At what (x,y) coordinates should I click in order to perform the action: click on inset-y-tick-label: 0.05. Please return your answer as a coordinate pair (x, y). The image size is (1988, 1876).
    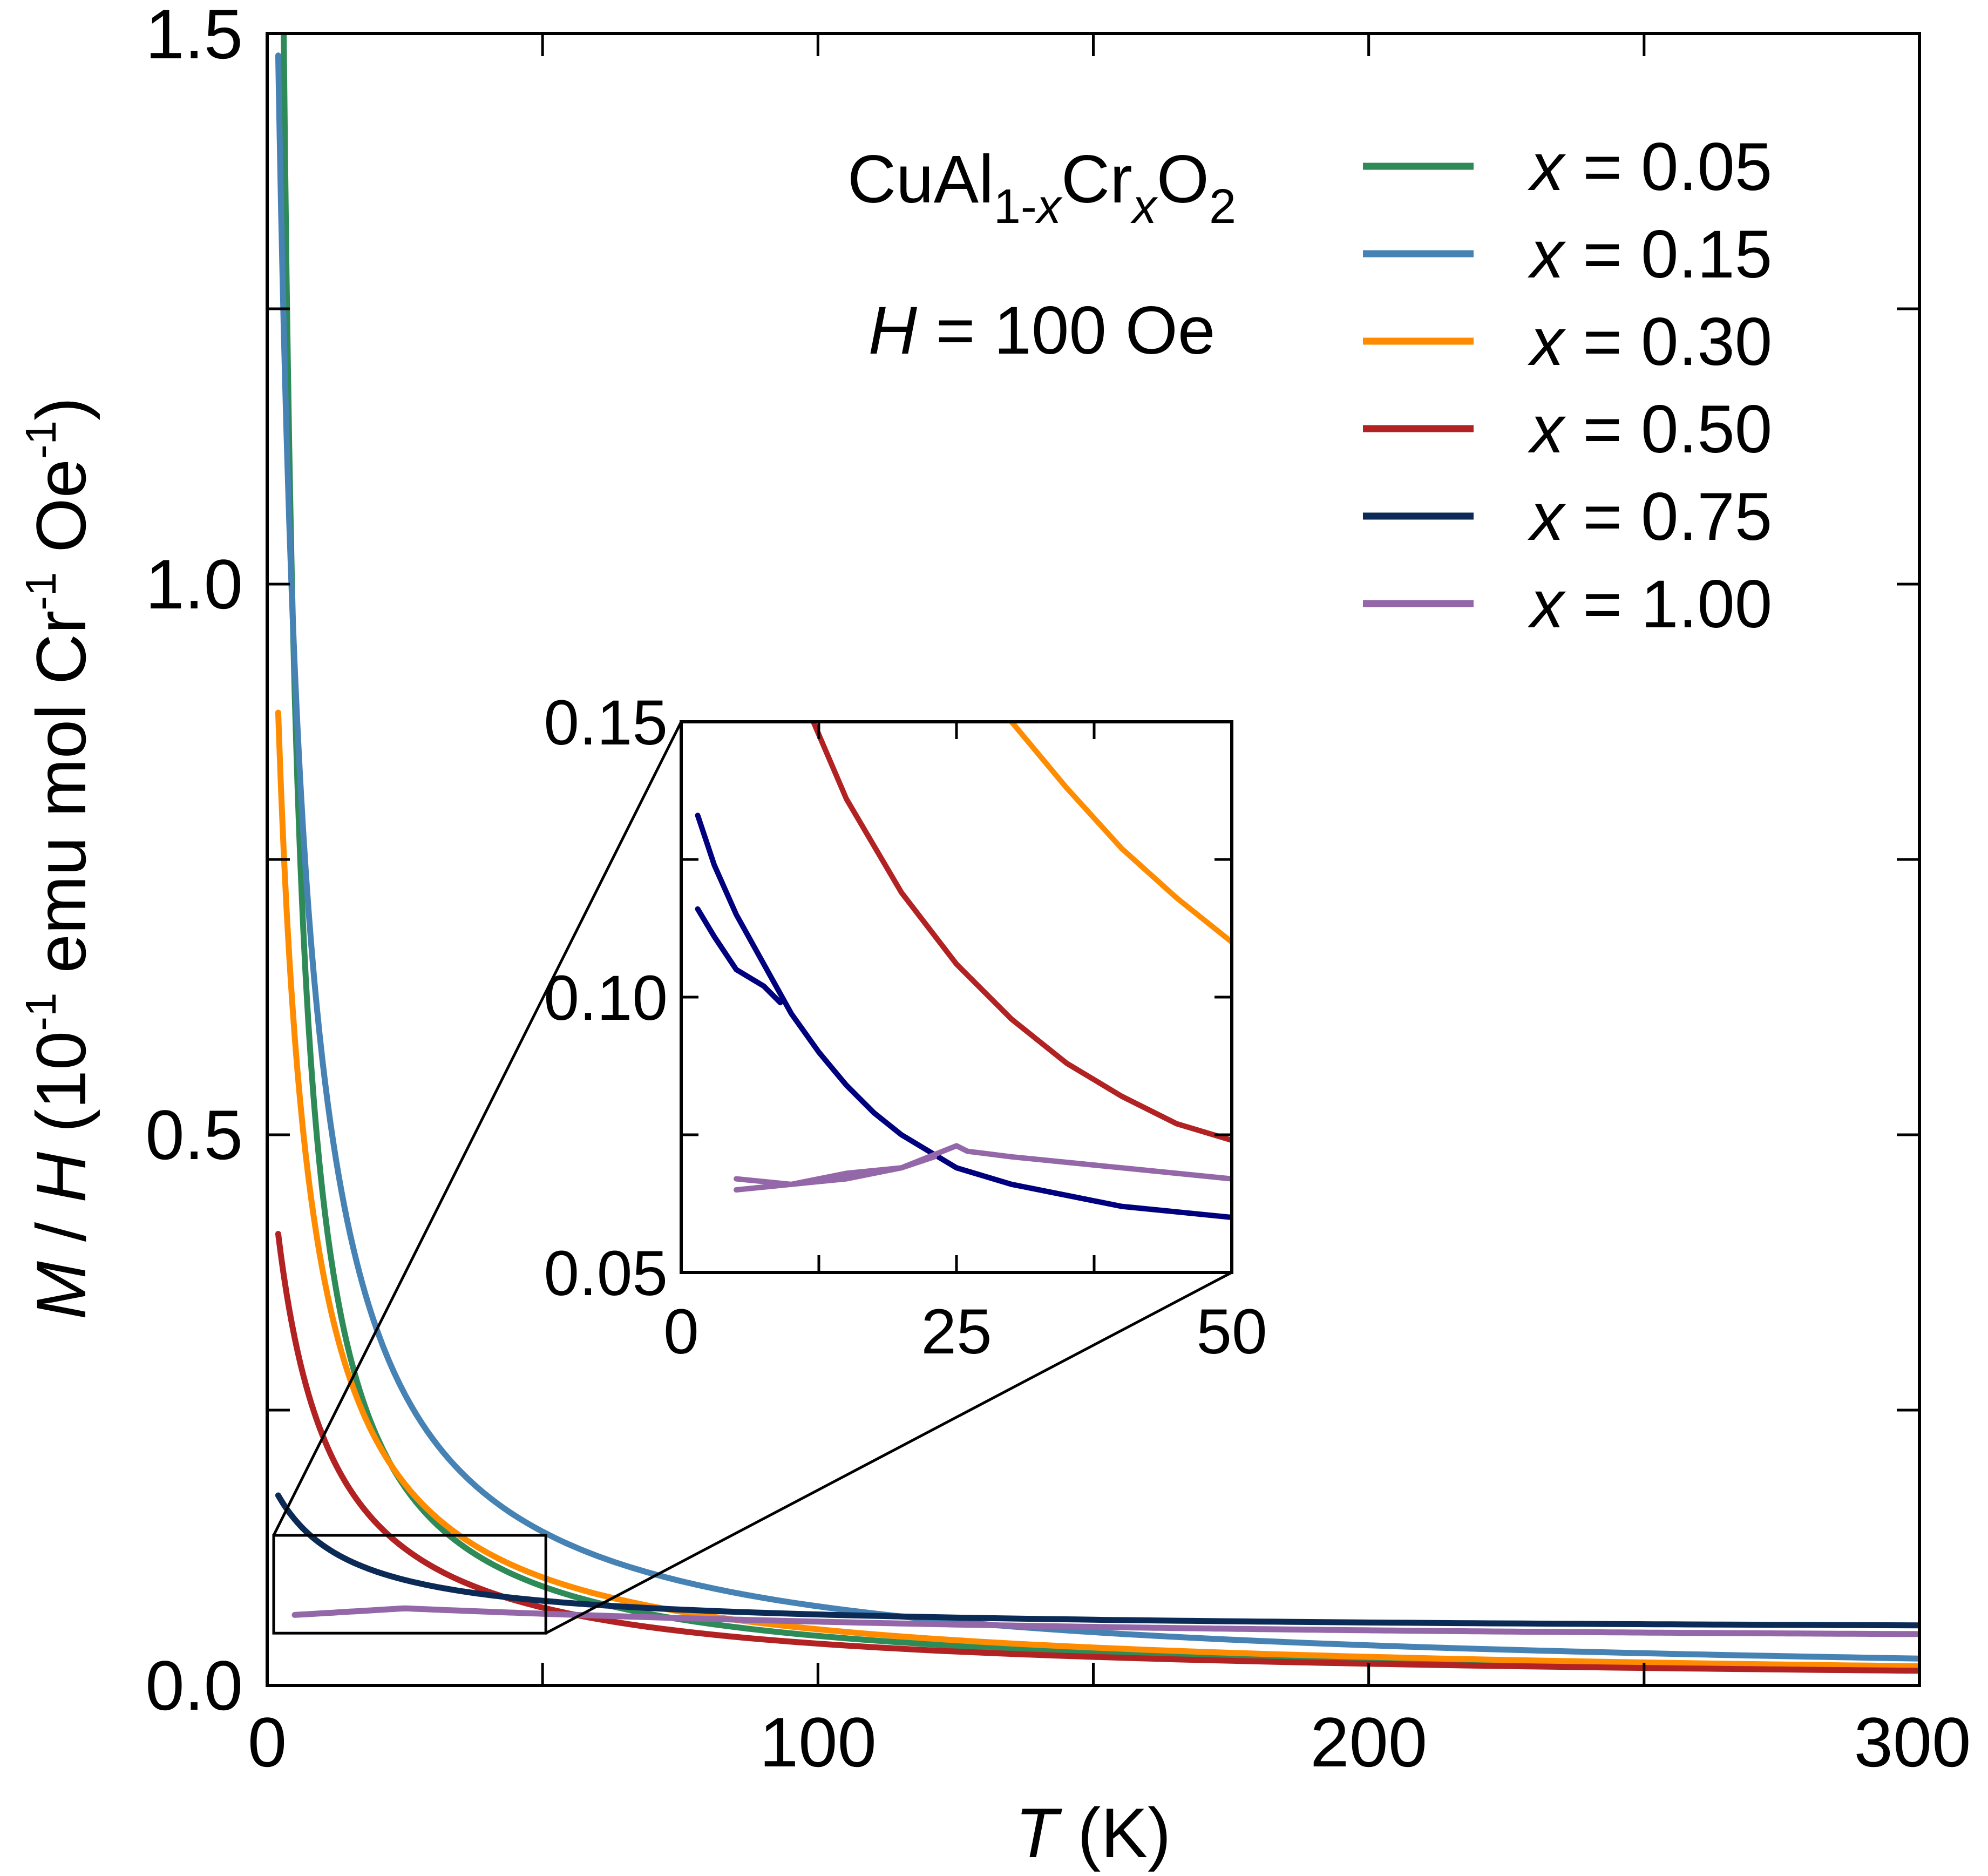
    Looking at the image, I should click on (606, 1273).